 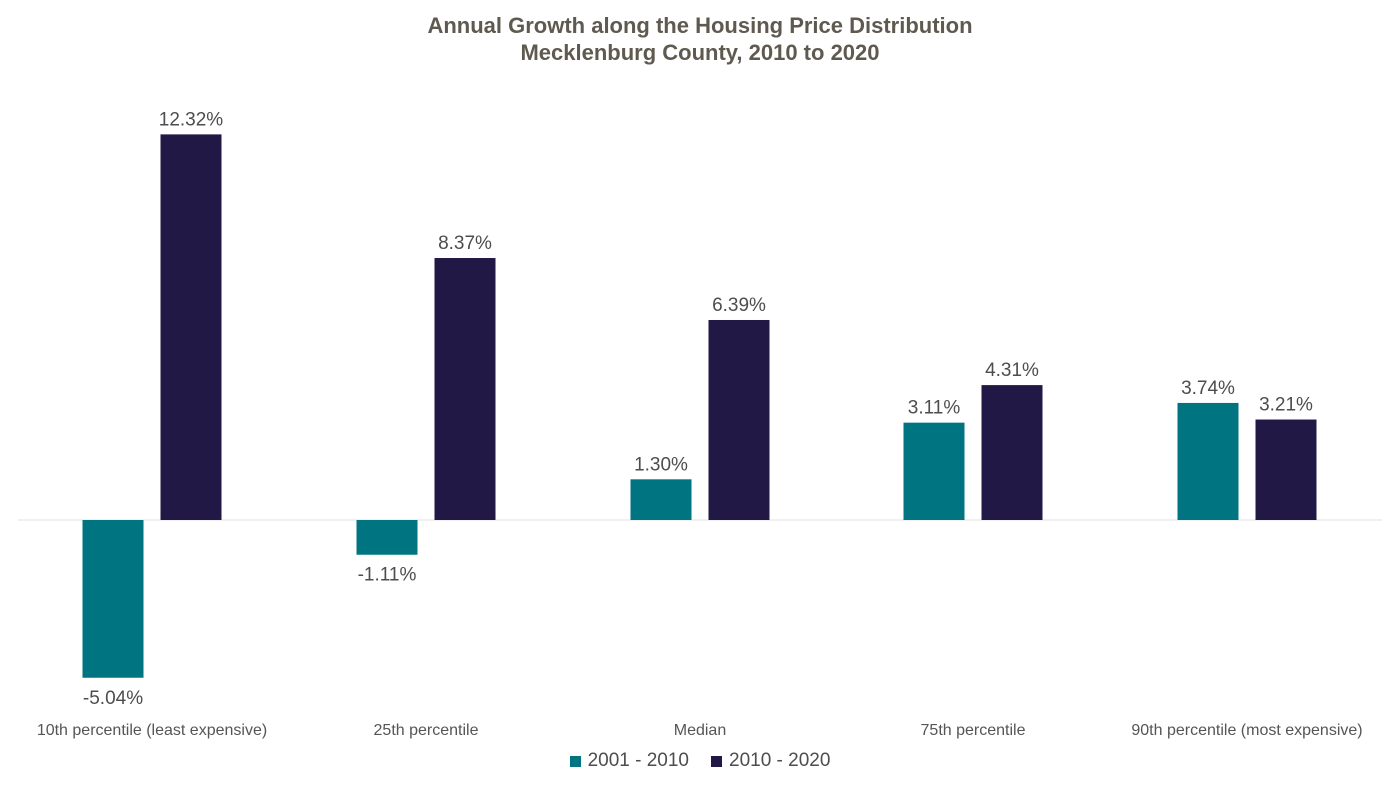 I want to click on data-label-series-2-cat-4: 4.31%, so click(x=1012, y=370).